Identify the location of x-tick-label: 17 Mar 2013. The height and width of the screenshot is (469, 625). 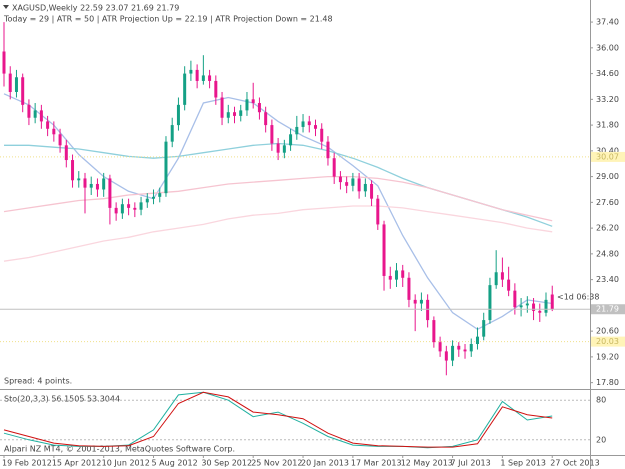
(376, 463).